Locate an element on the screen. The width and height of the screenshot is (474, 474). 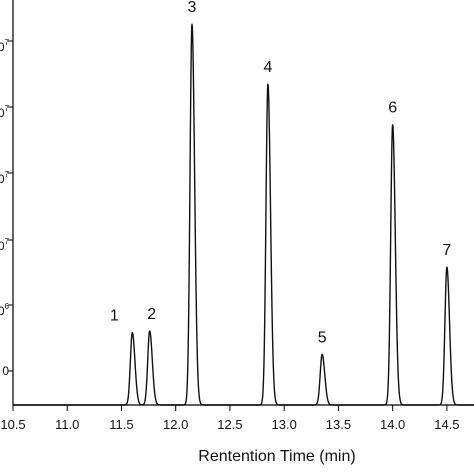
x-tick-label: 14.5 is located at coordinates (446, 424).